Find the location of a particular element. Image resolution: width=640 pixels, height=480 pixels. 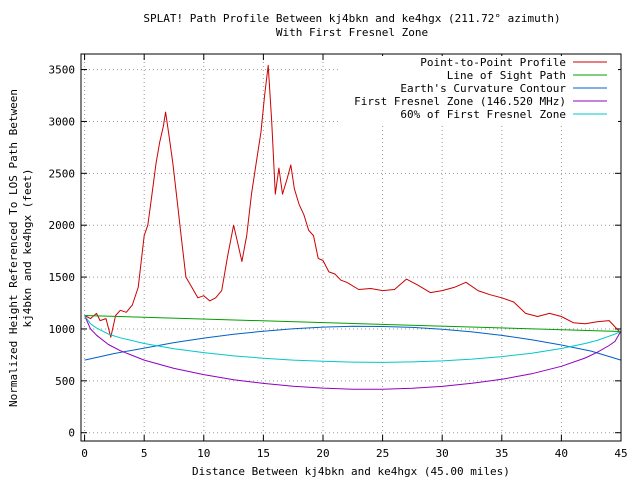

legend-label: First Fresnel Zone (146.520 MHz) is located at coordinates (460, 101).